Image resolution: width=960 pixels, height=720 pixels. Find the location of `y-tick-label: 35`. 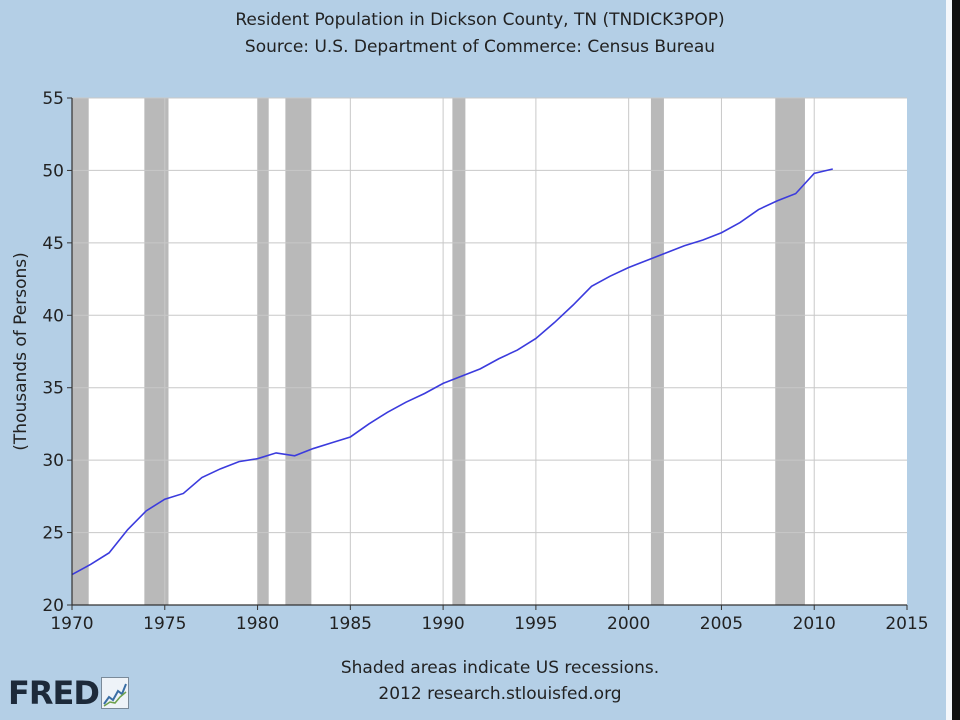

y-tick-label: 35 is located at coordinates (53, 389).